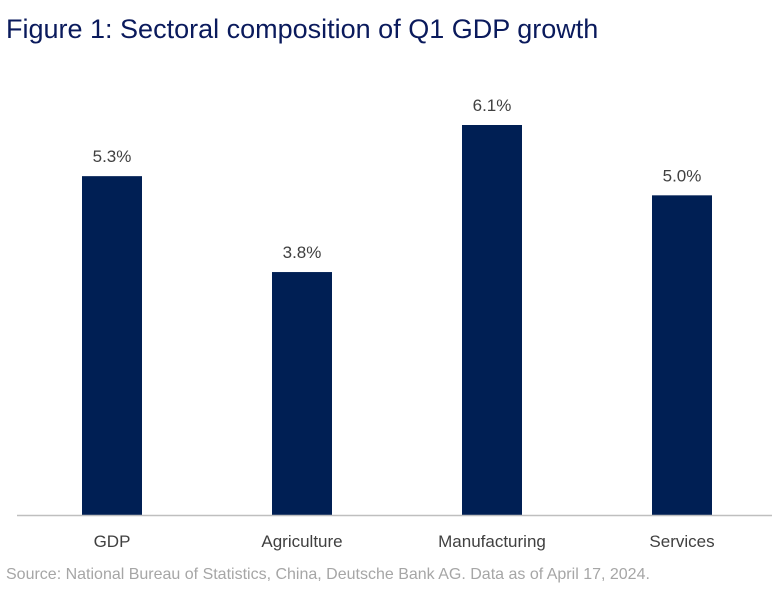 The height and width of the screenshot is (595, 772). I want to click on data-label-manufacturing: 6.1%, so click(492, 105).